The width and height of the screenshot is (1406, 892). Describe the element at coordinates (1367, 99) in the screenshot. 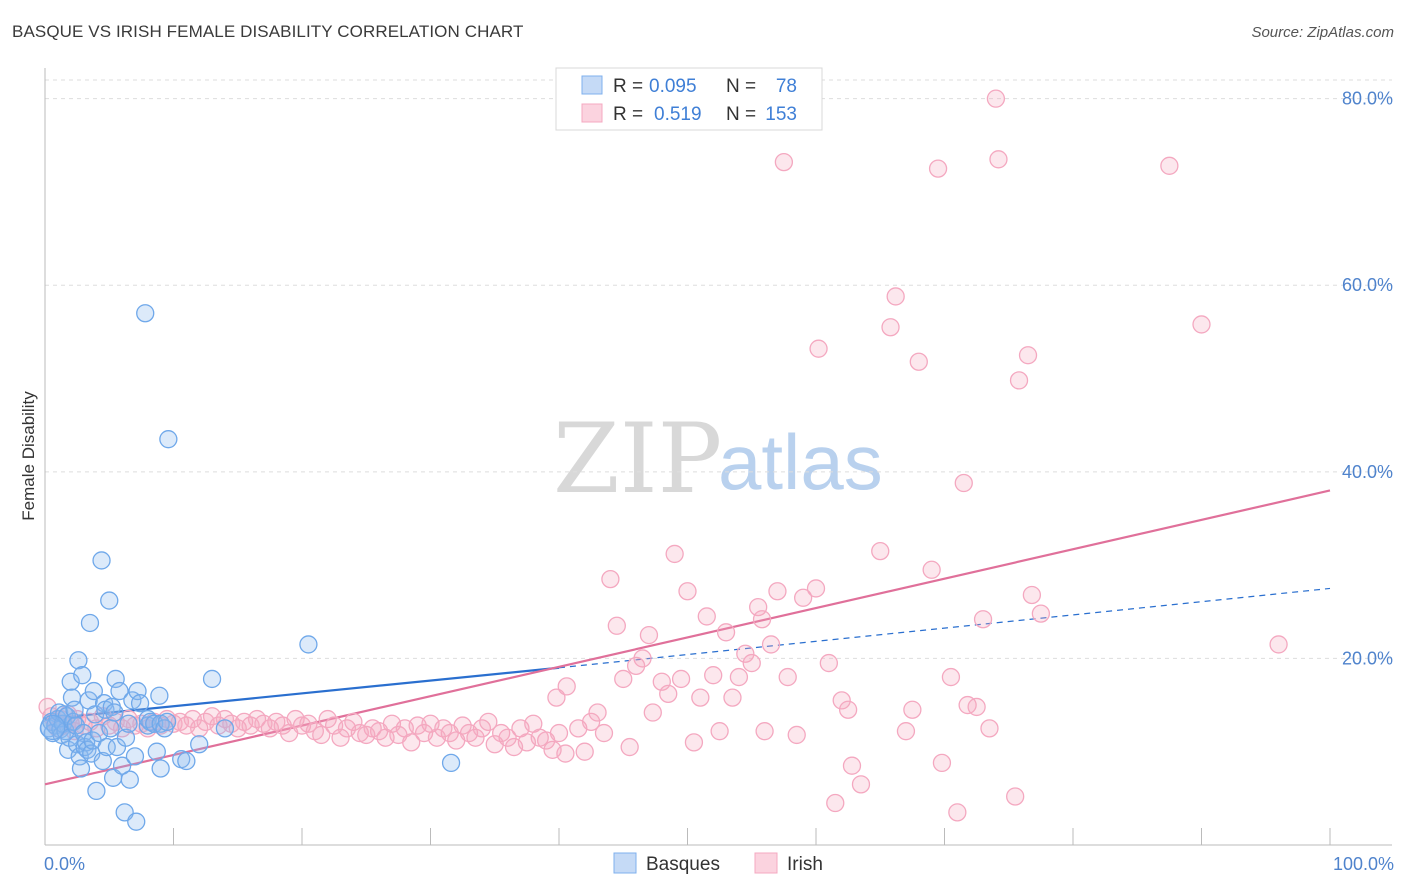

I see `y-tick-label: 80.0%` at that location.